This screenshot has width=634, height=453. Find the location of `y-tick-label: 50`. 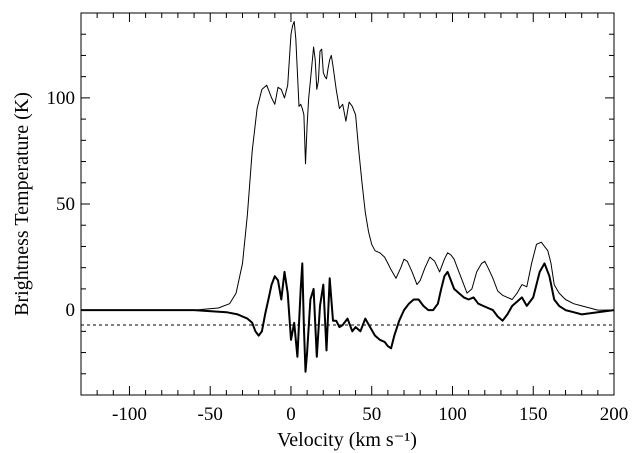

y-tick-label: 50 is located at coordinates (65, 204).